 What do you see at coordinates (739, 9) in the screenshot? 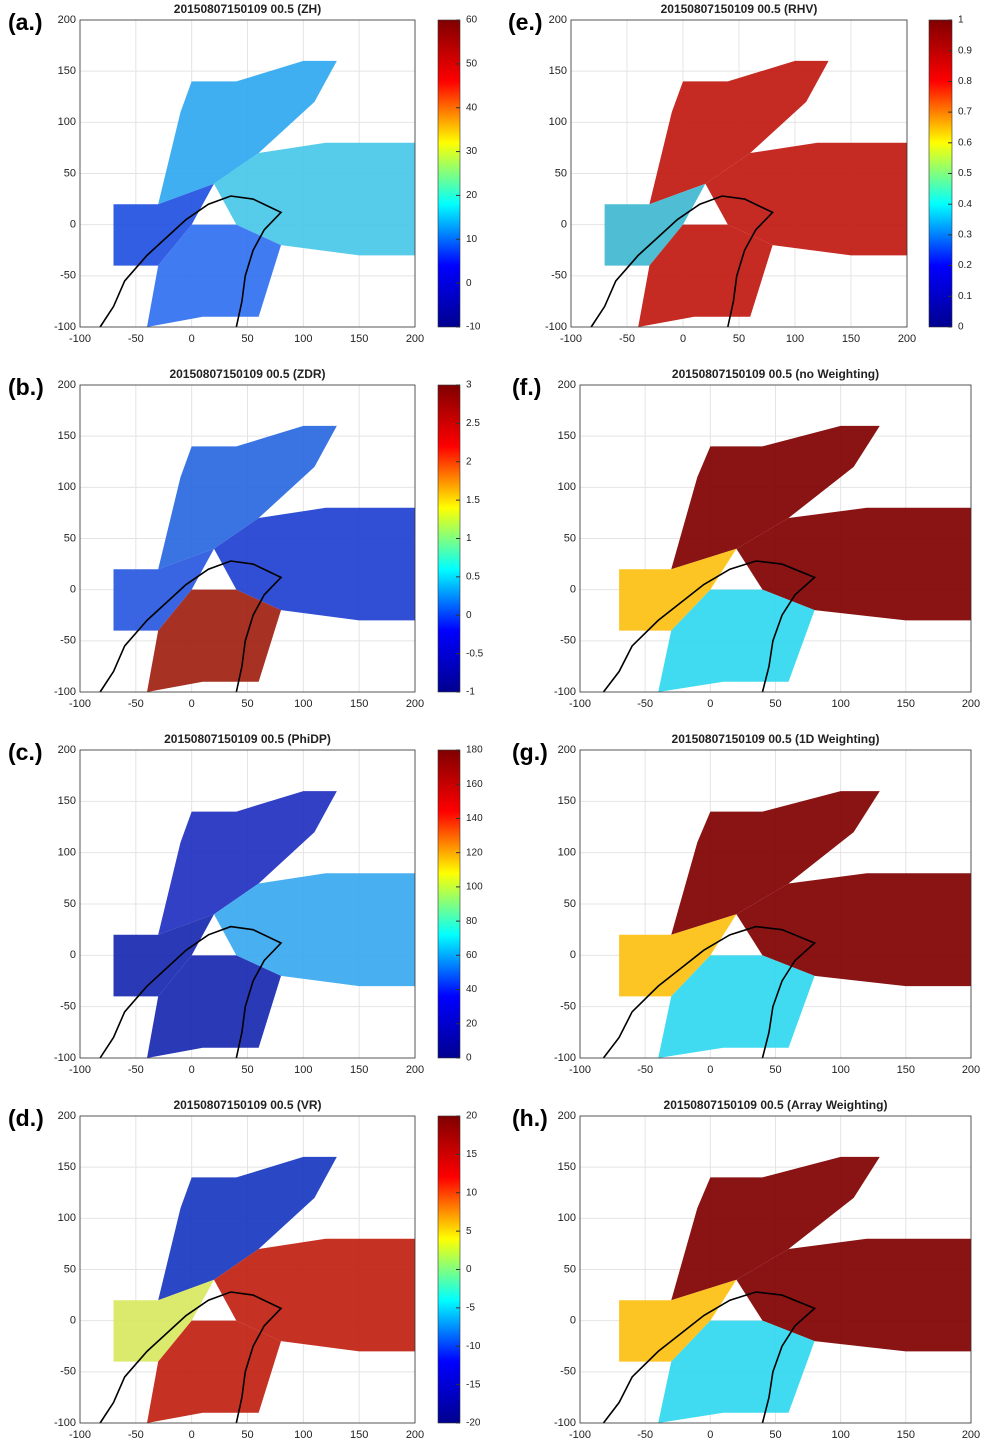
I see `panel-title: 20150807150109 00.5 (RHV)` at bounding box center [739, 9].